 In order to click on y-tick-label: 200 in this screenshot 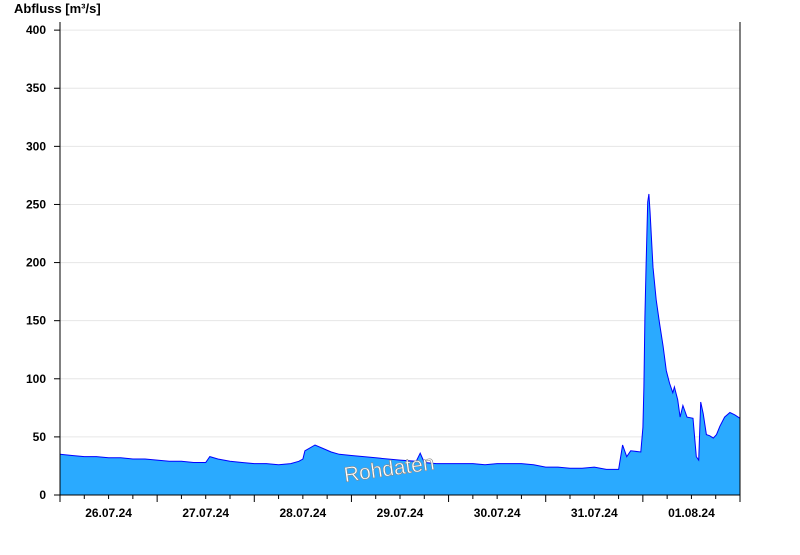, I will do `click(36, 263)`.